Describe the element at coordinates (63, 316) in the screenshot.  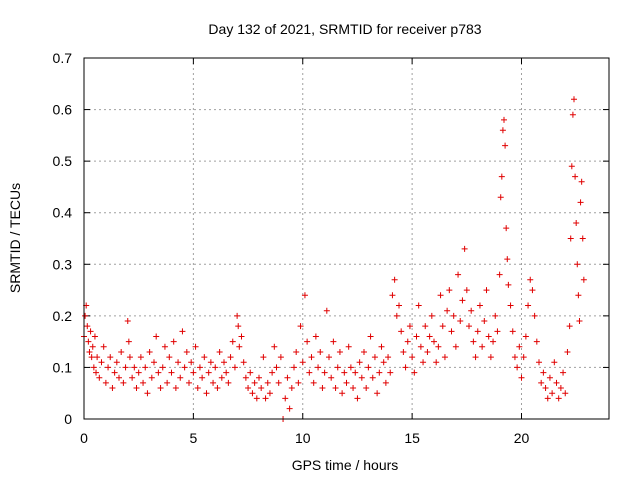
I see `y-tick-label: 0.2` at that location.